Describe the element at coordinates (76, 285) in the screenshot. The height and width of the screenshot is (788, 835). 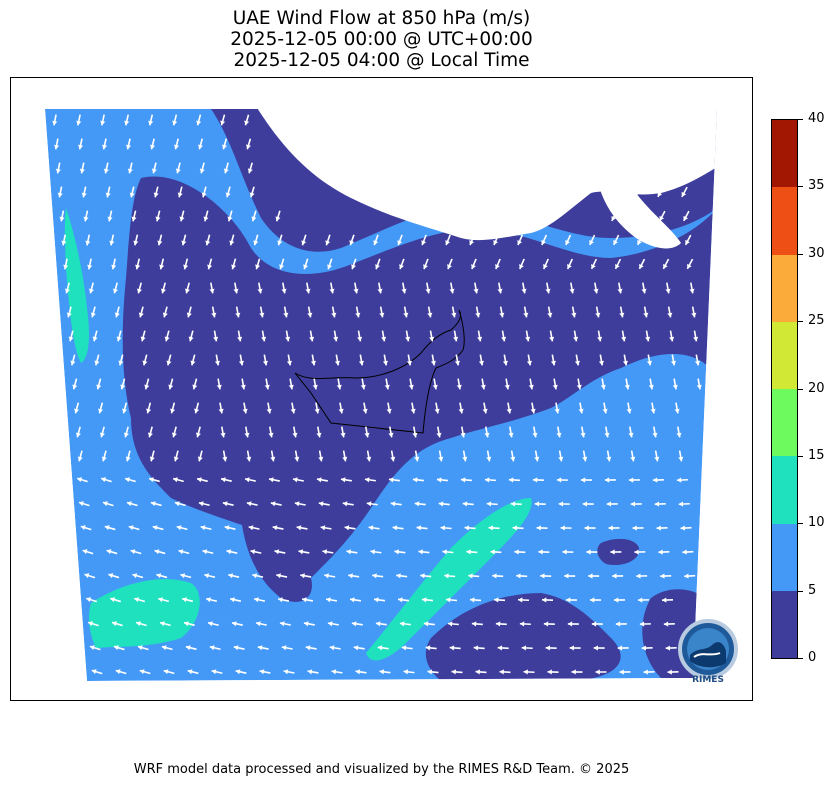
I see `strong-strip-west` at that location.